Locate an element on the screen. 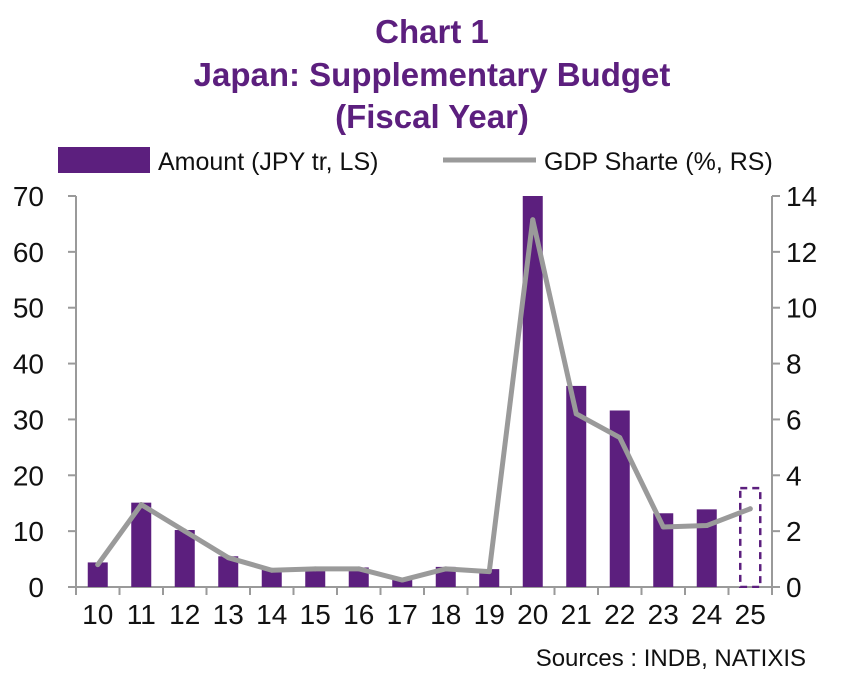 Image resolution: width=864 pixels, height=688 pixels. x-tick-label: 17 is located at coordinates (402, 614).